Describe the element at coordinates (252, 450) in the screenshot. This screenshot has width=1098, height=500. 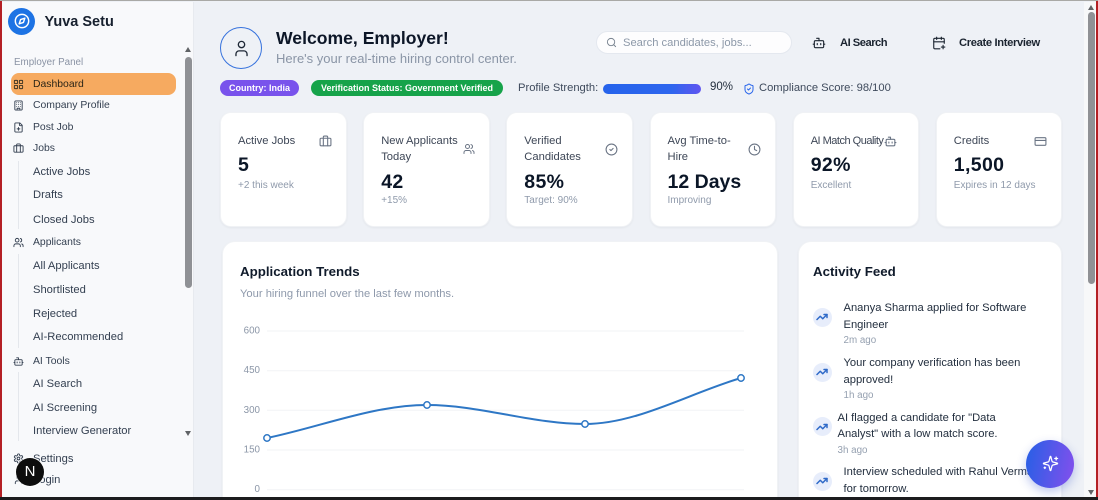
I see `svg-text: 150` at that location.